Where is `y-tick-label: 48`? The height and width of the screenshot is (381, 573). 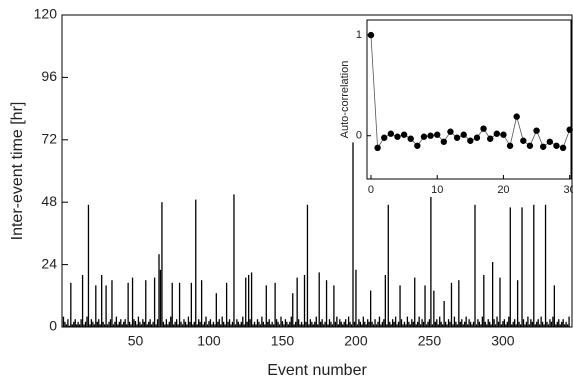 y-tick-label: 48 is located at coordinates (49, 201).